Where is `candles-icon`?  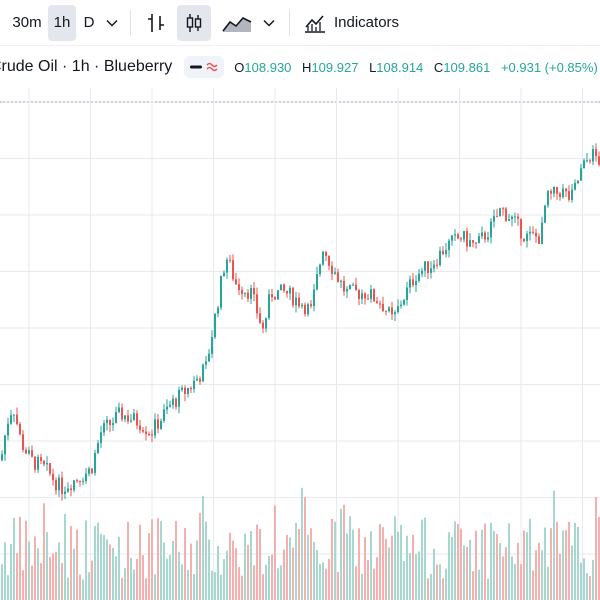
candles-icon is located at coordinates (194, 22).